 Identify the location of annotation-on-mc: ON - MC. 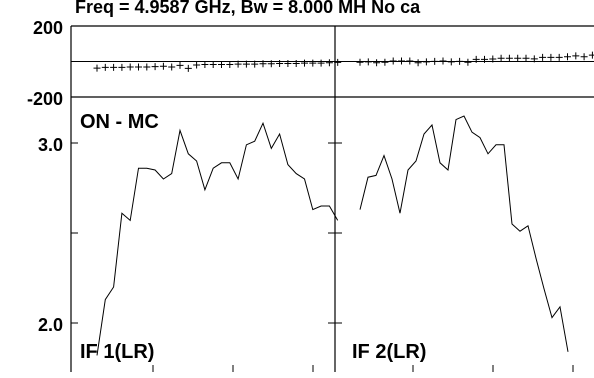
(119, 122).